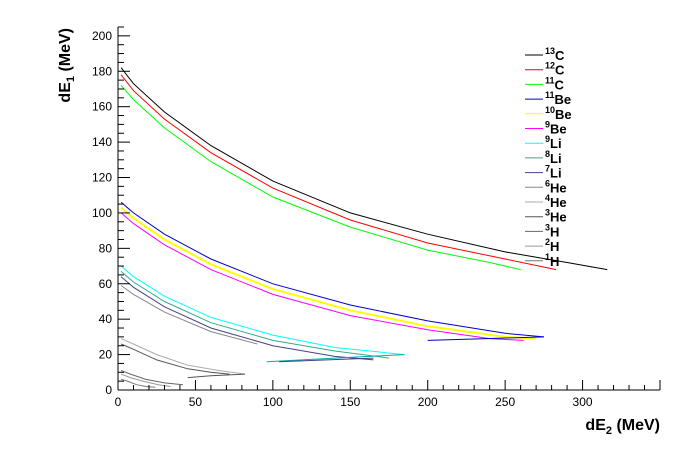  I want to click on legend-label: 10Be, so click(558, 113).